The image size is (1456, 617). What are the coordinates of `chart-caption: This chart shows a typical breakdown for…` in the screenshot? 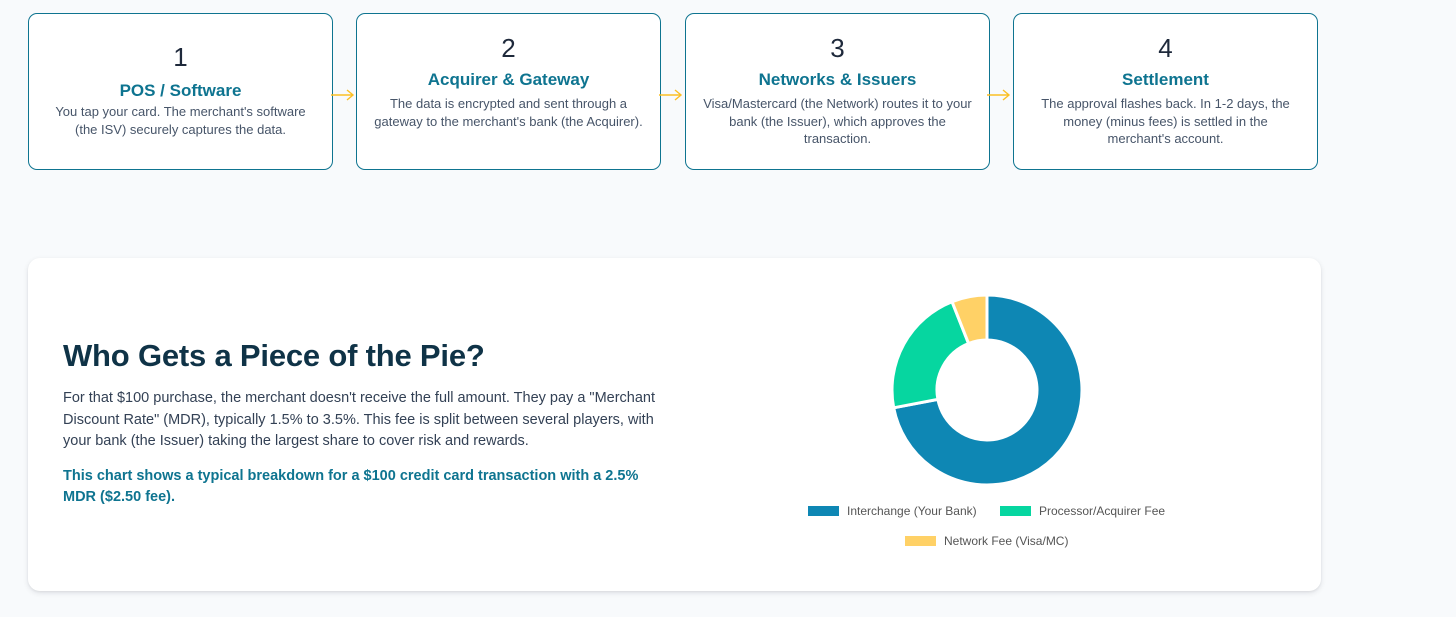 It's located at (351, 486).